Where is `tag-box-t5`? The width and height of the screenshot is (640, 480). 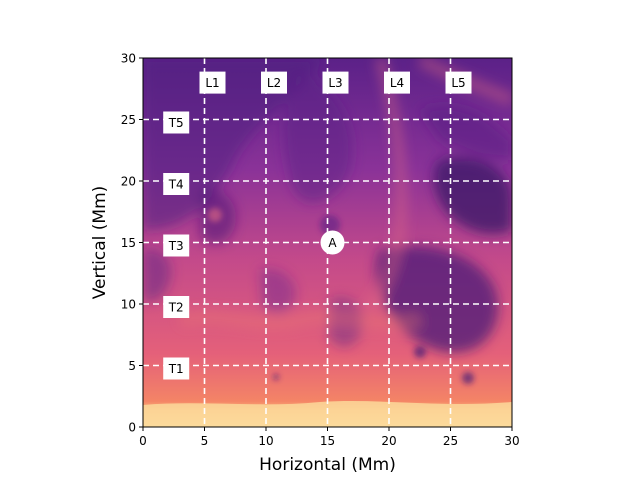
tag-box-t5 is located at coordinates (176, 122).